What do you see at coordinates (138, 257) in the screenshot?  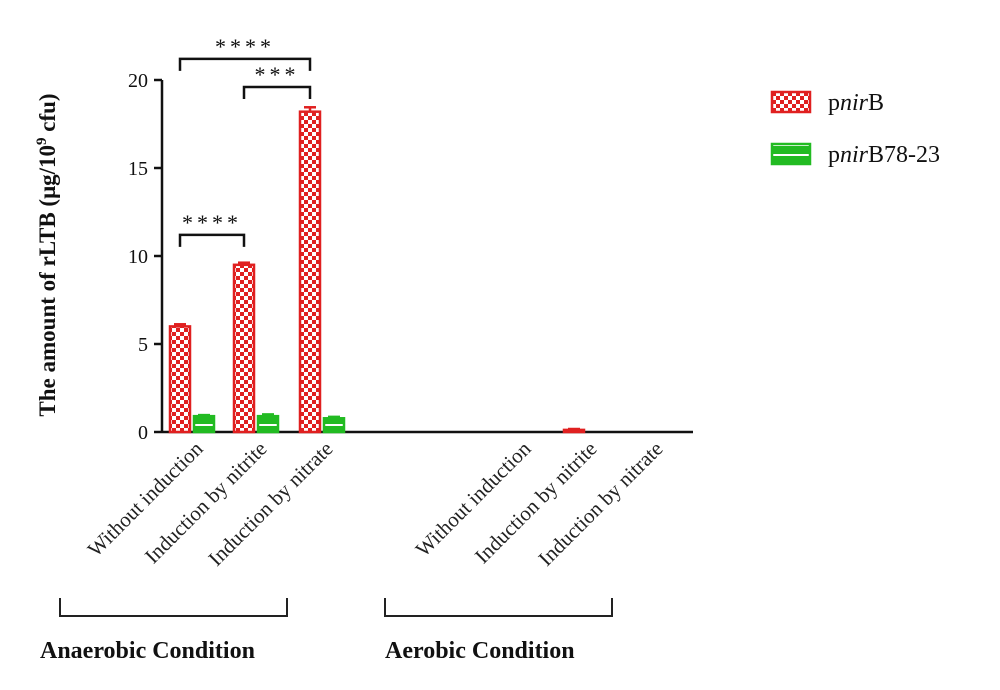 I see `y-tick-label: 10` at bounding box center [138, 257].